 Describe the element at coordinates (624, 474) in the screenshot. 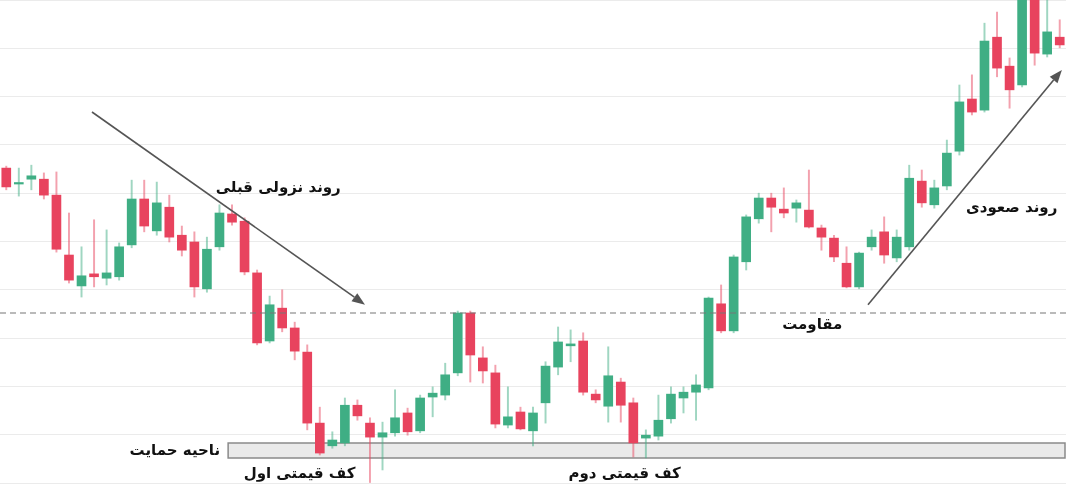

I see `annotation: کف قیمتی دوم` at that location.